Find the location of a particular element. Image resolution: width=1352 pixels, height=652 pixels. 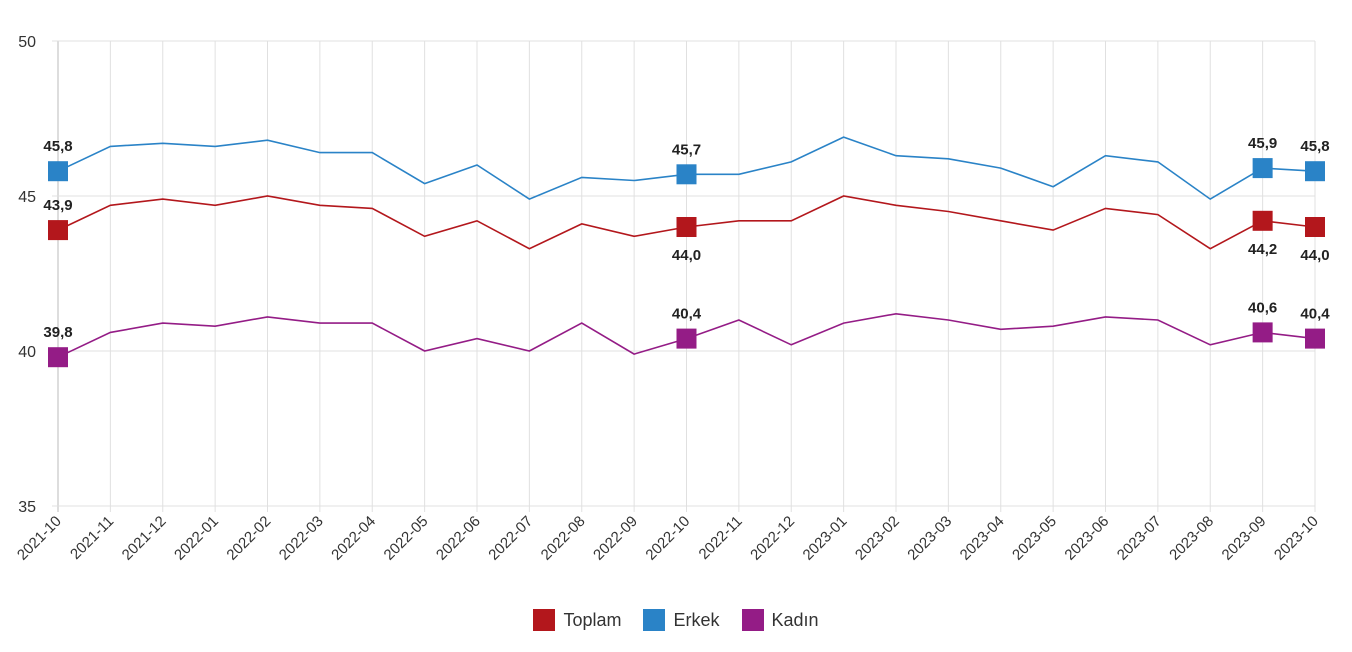

x-tick-label: 2021-11 is located at coordinates (92, 538).